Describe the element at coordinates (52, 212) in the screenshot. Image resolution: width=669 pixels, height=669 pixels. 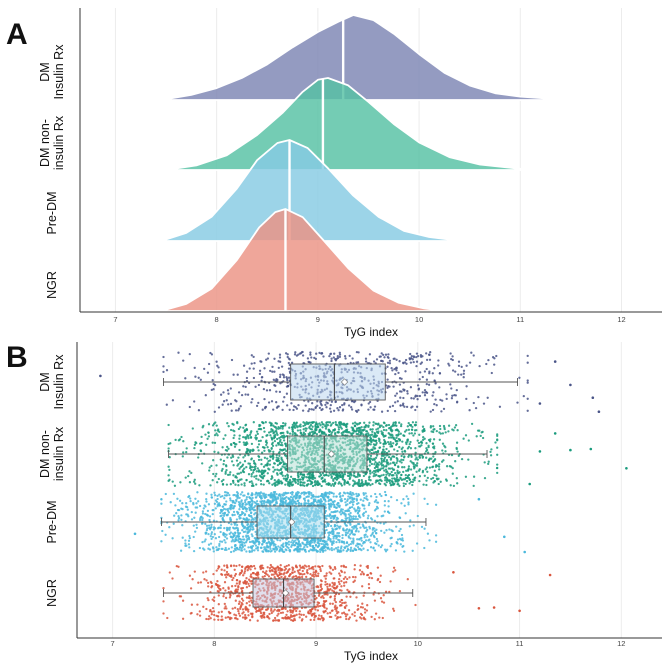
I see `category-label-line: Pre-DM` at that location.